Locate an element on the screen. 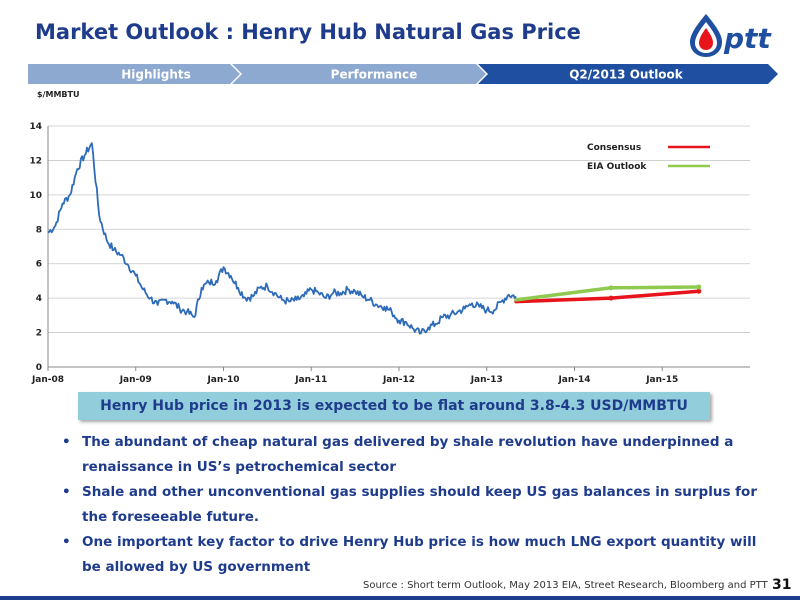  x-tick-label: Jan-10 is located at coordinates (222, 380).